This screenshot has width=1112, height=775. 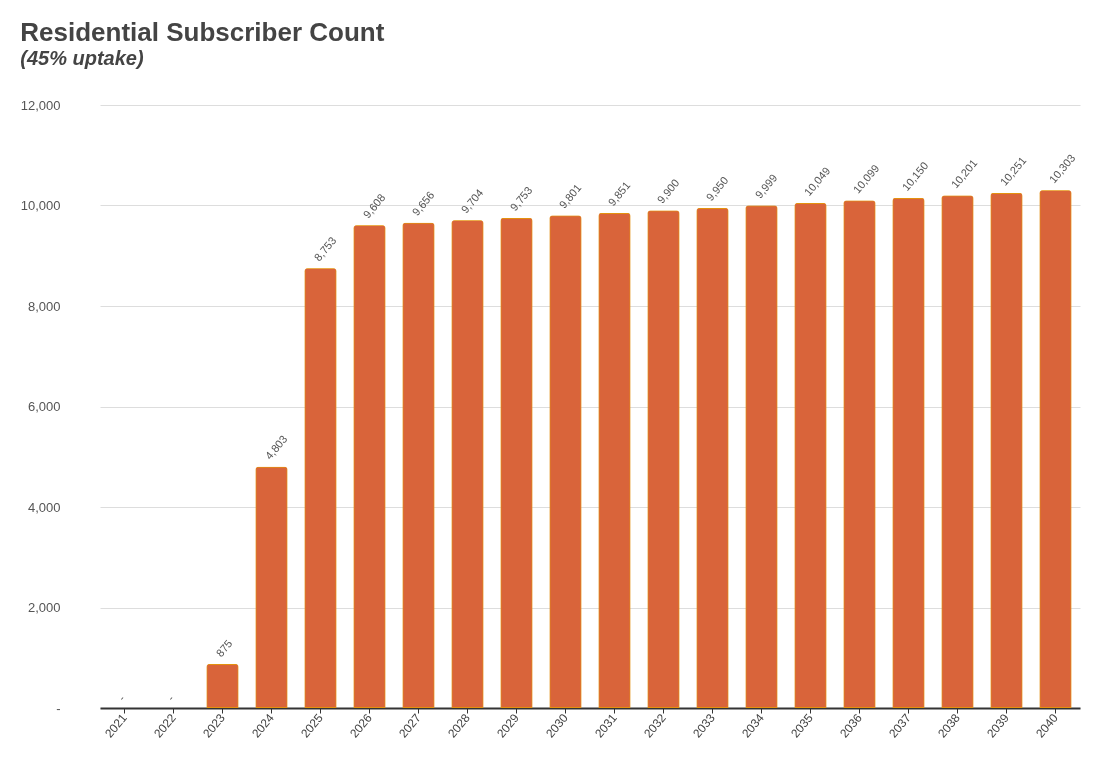 I want to click on y-tick-label: 10,000, so click(x=40, y=205).